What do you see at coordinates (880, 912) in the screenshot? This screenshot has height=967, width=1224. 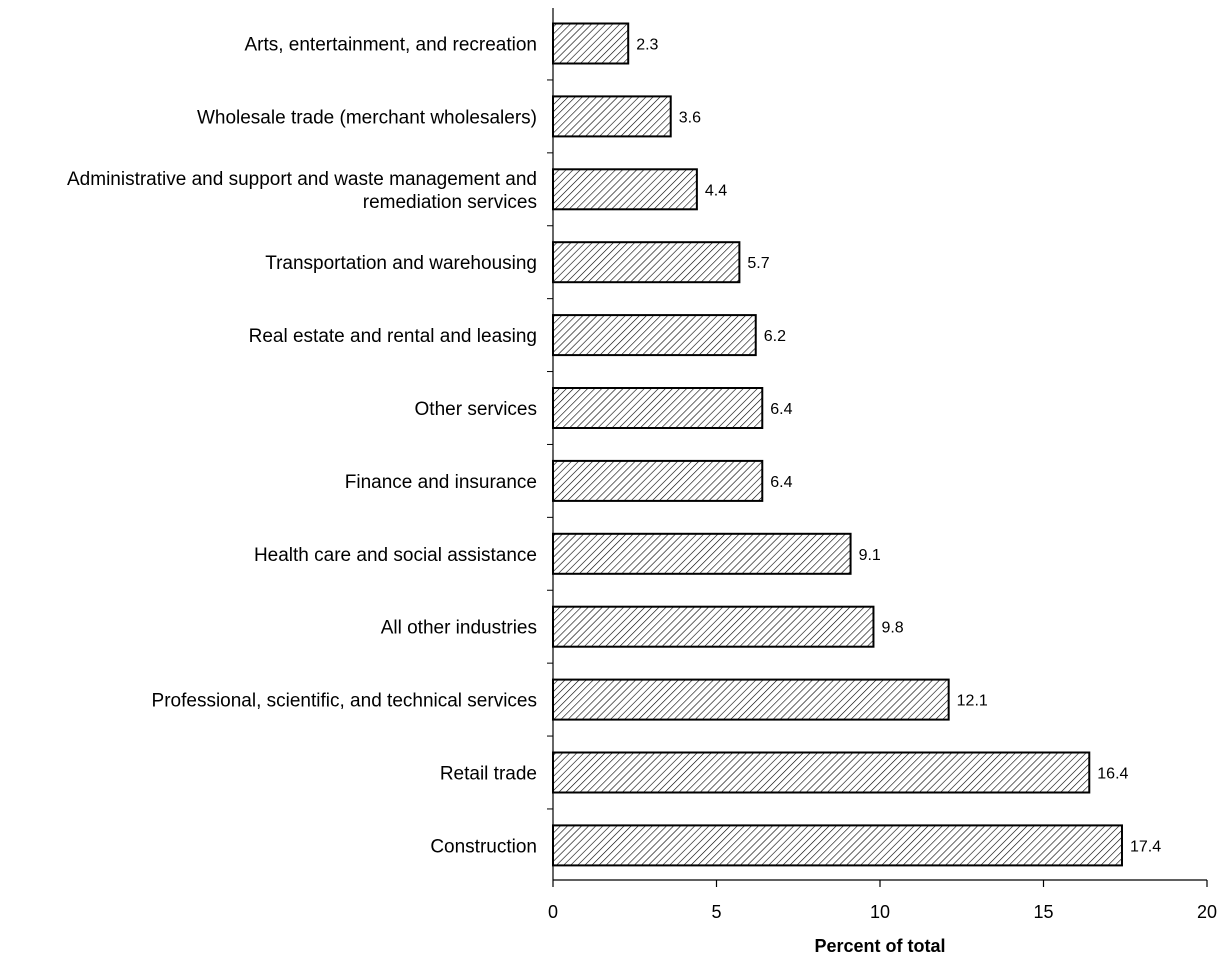 I see `x-tick-label: 10` at bounding box center [880, 912].